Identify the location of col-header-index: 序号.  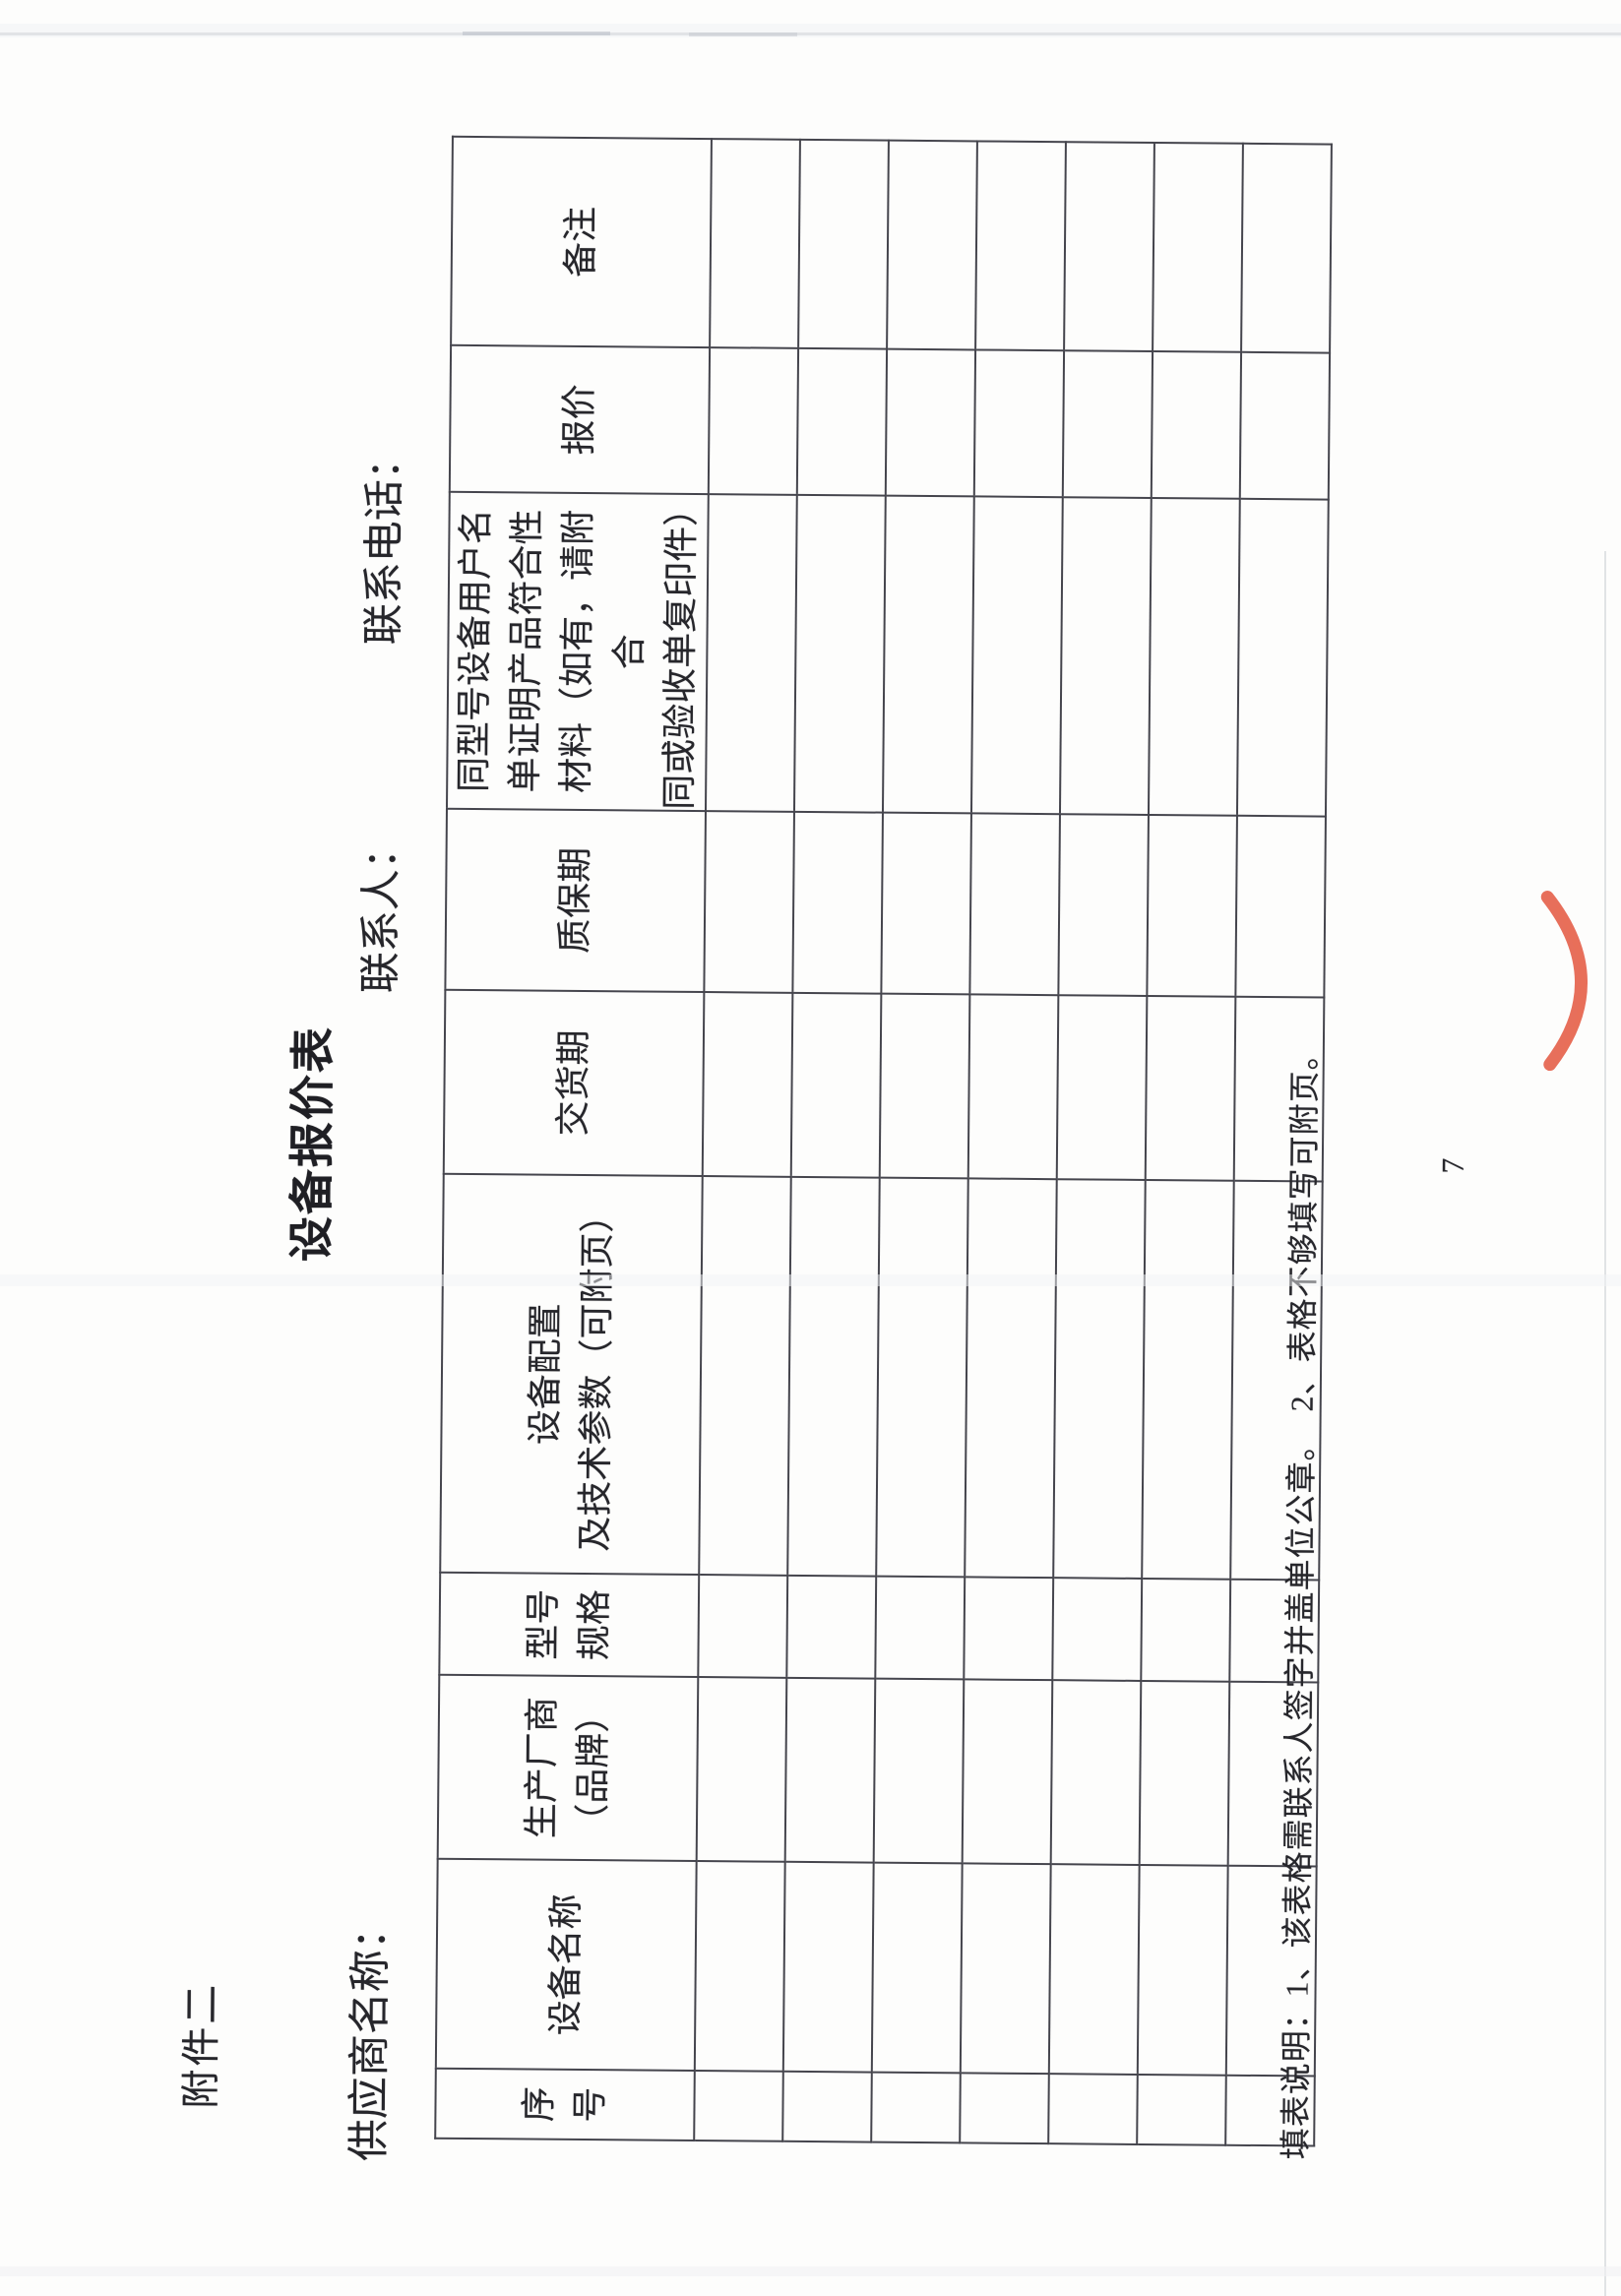
(565, 2104).